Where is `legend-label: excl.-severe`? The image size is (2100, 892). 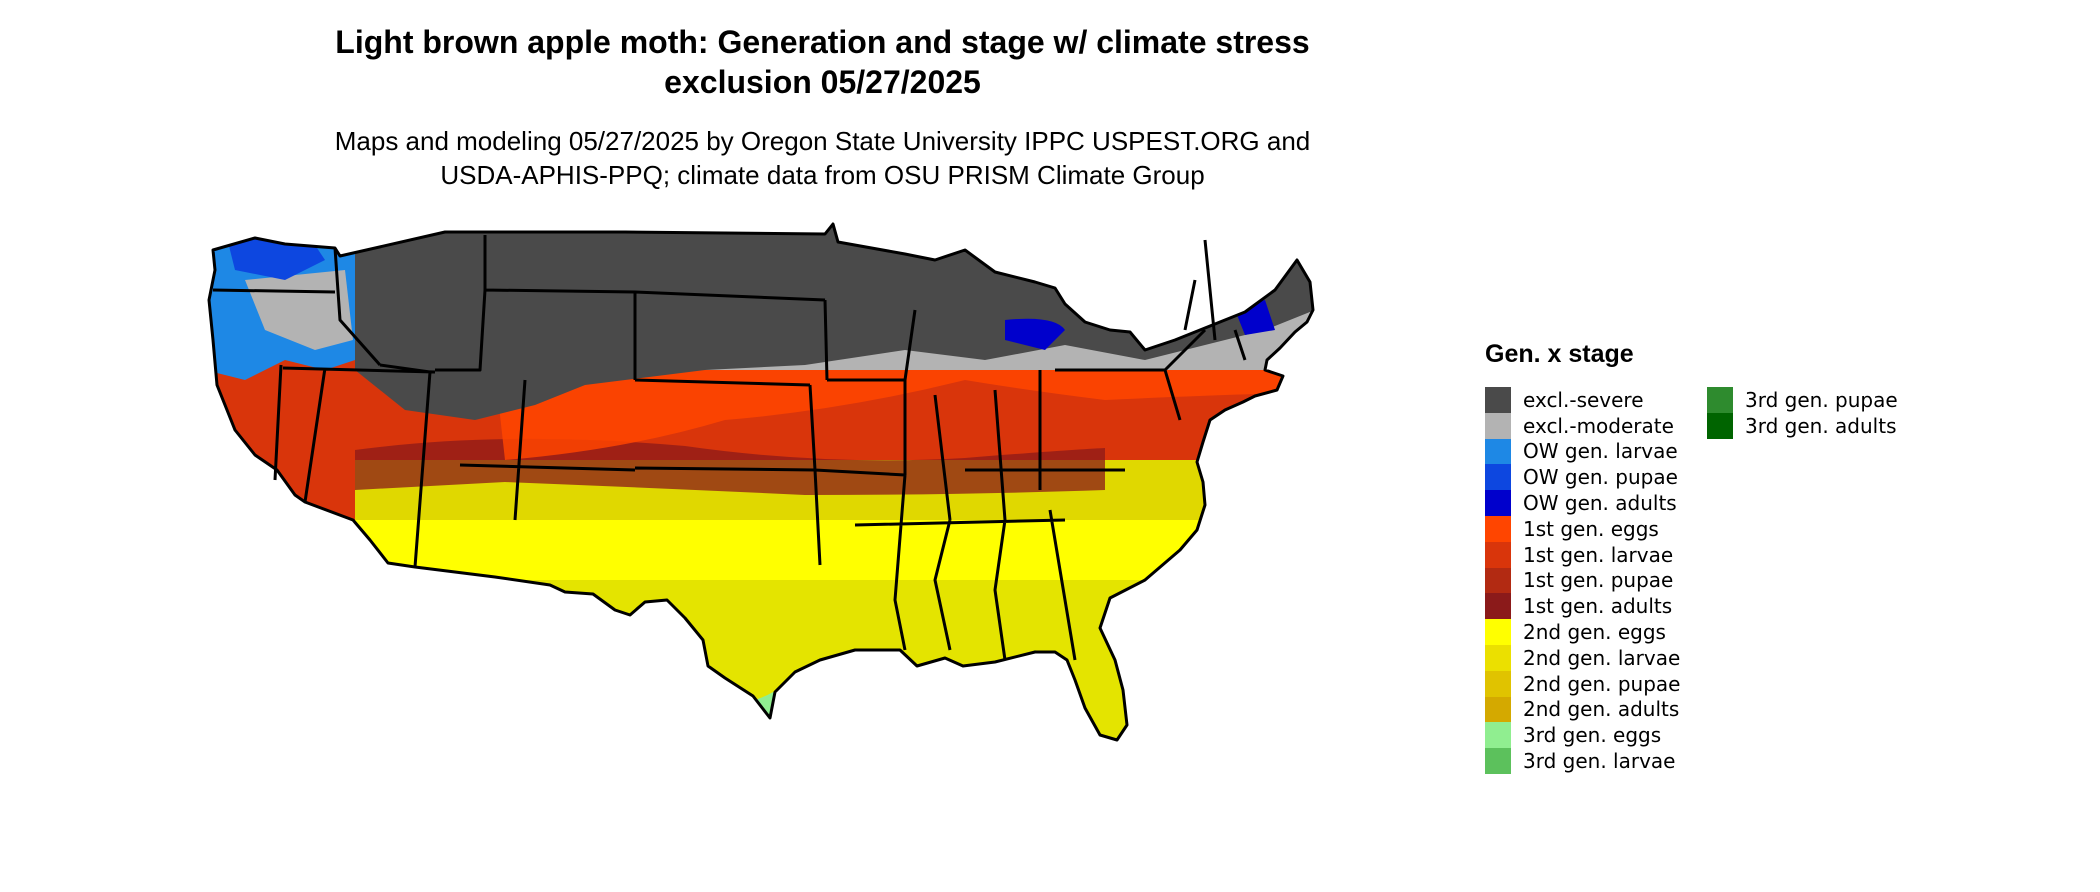 legend-label: excl.-severe is located at coordinates (1583, 399).